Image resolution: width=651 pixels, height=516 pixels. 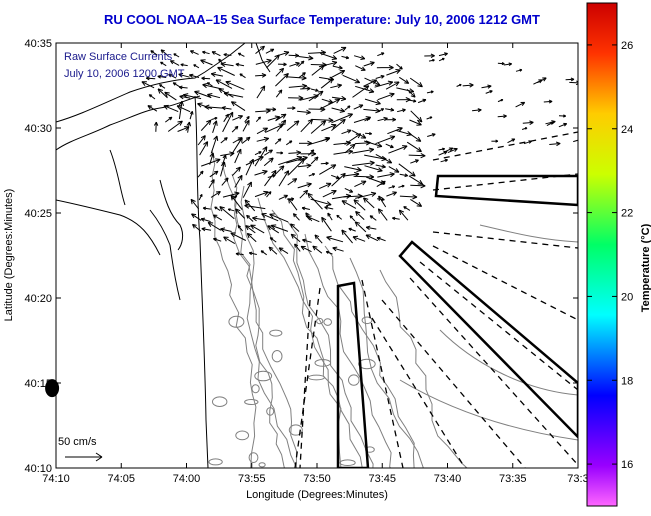 What do you see at coordinates (38, 129) in the screenshot?
I see `y-tick-label: 40:30` at bounding box center [38, 129].